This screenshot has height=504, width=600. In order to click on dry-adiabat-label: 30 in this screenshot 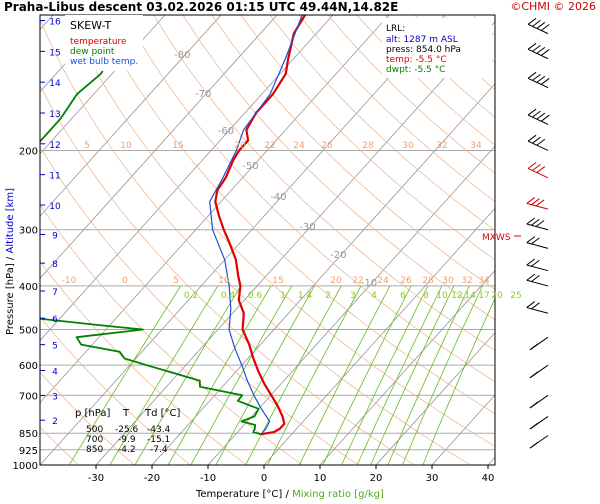, I will do `click(408, 146)`.